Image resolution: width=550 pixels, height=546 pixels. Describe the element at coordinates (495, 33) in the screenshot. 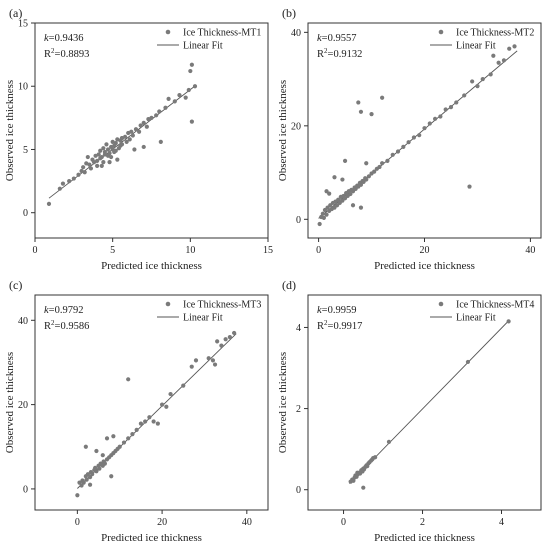

I see `legend-scatter-label: Ice Thickness-MT2` at that location.